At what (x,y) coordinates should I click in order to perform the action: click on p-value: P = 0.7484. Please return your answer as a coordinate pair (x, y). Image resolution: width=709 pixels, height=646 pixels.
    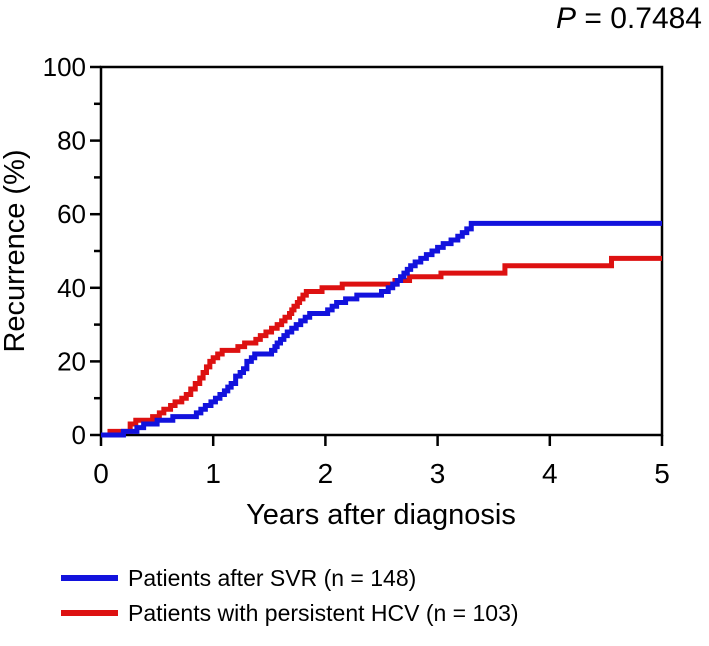
    Looking at the image, I should click on (629, 19).